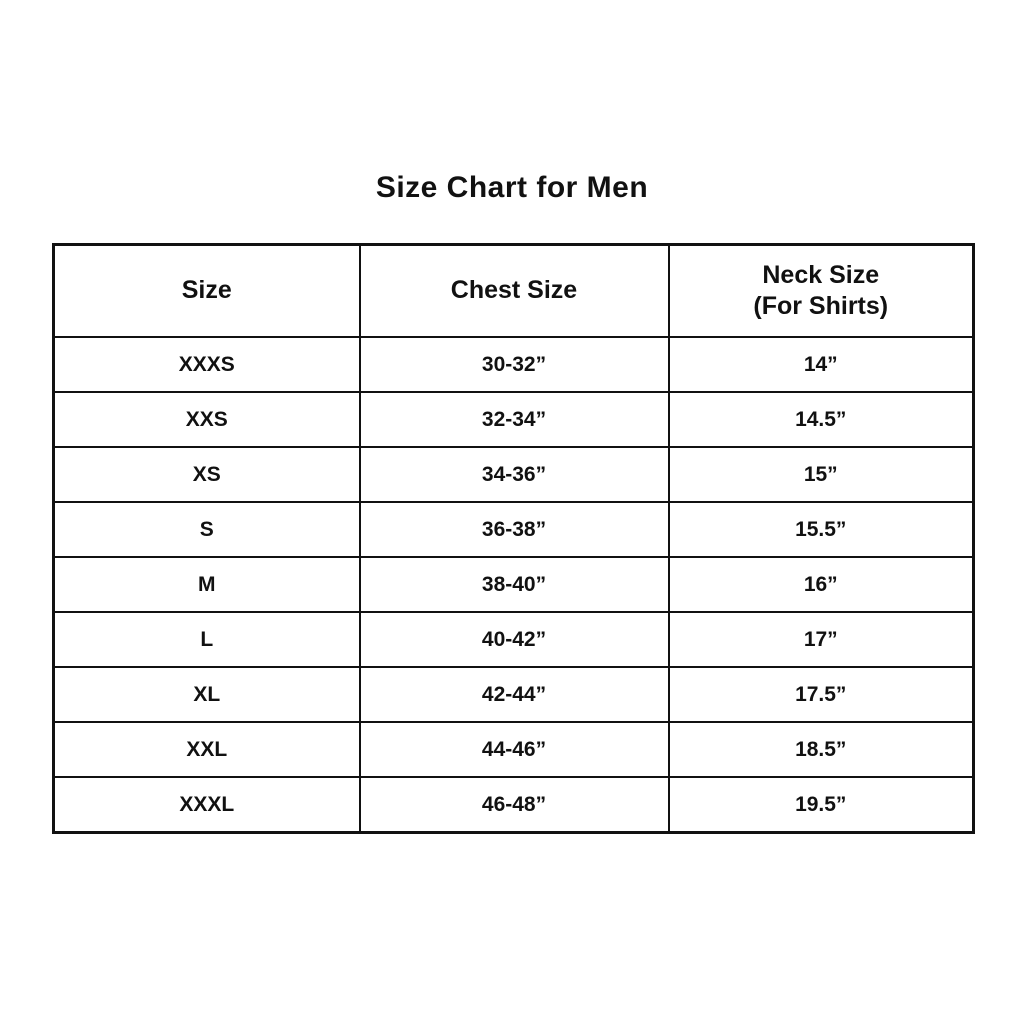  I want to click on table-row: XL 42-44” 17.5”, so click(513, 694).